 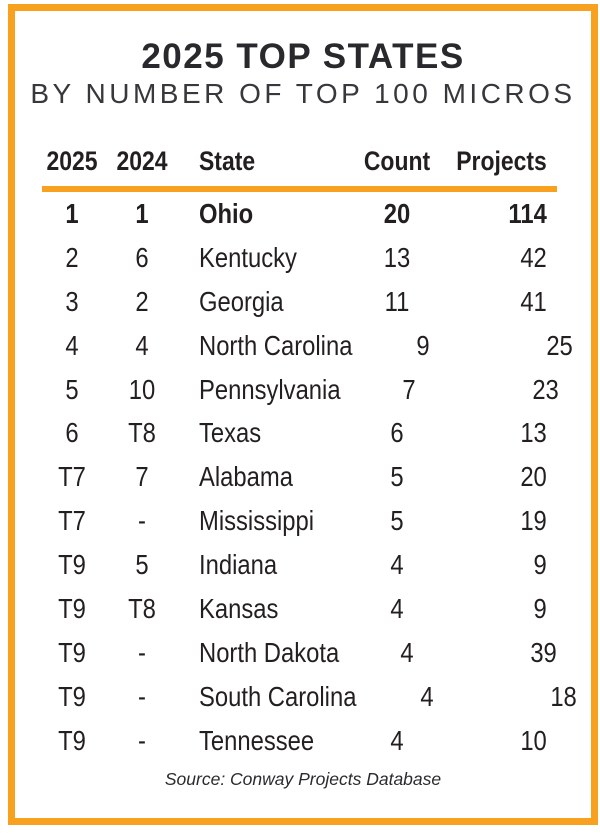 What do you see at coordinates (227, 160) in the screenshot?
I see `column-header-state: State` at bounding box center [227, 160].